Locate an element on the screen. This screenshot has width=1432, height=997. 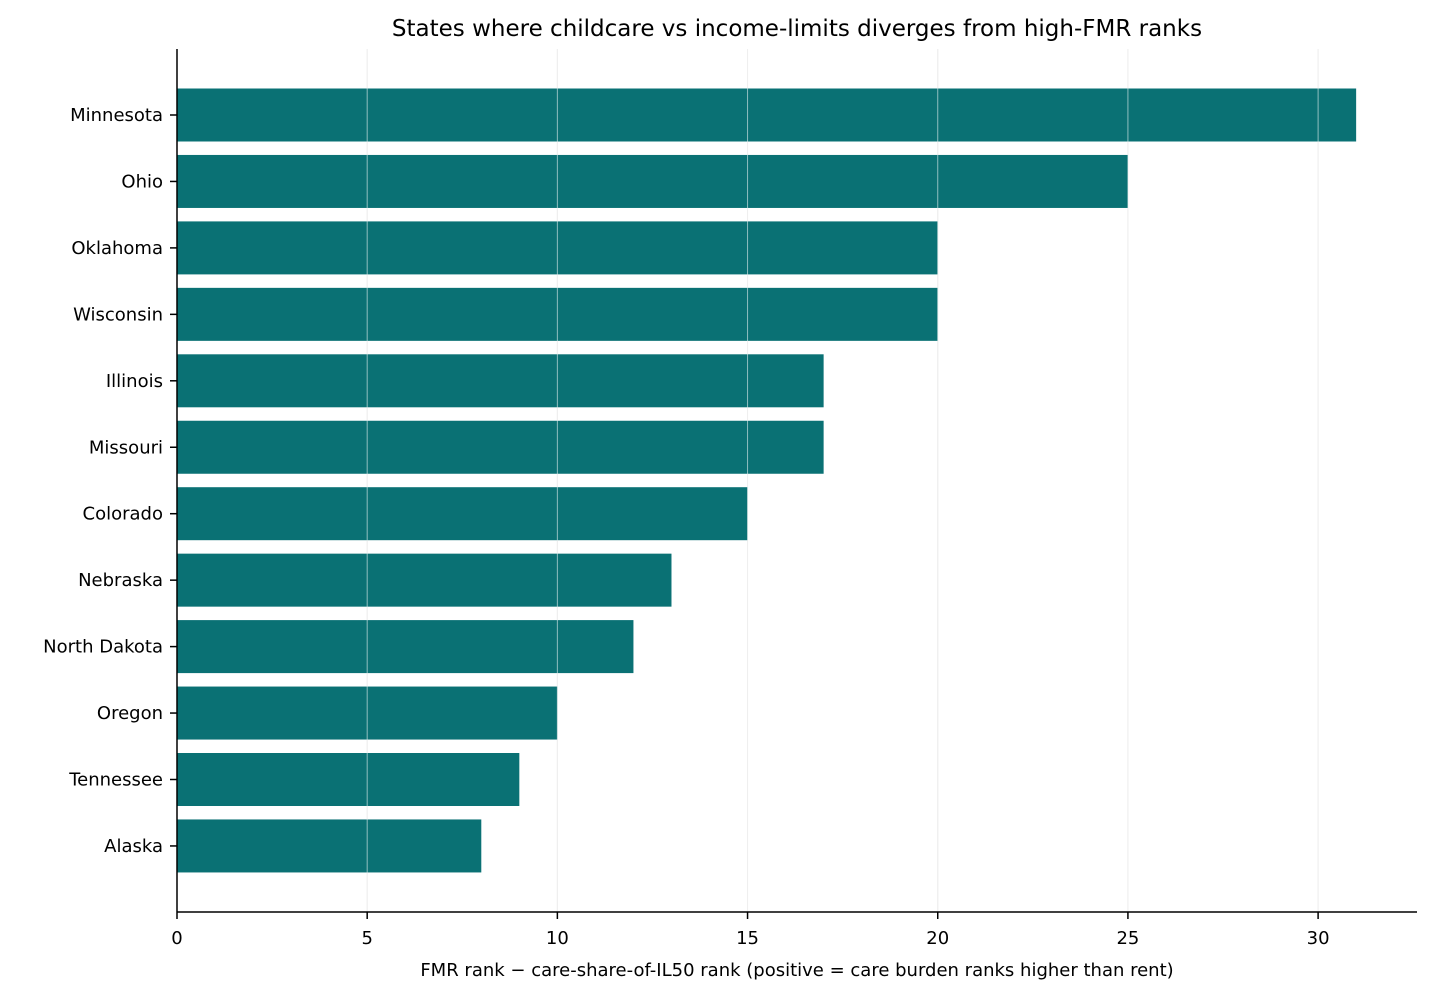
y-tick-label: North Dakota is located at coordinates (103, 647).